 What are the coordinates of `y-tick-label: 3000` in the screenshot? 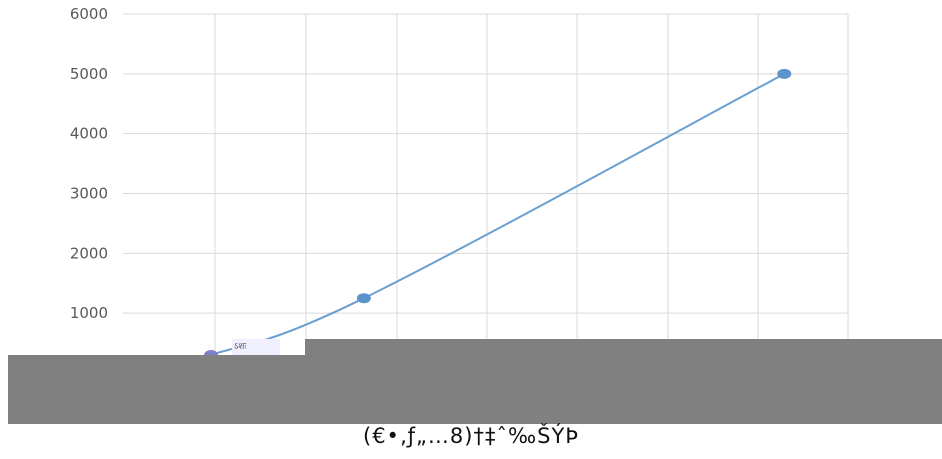 It's located at (89, 194).